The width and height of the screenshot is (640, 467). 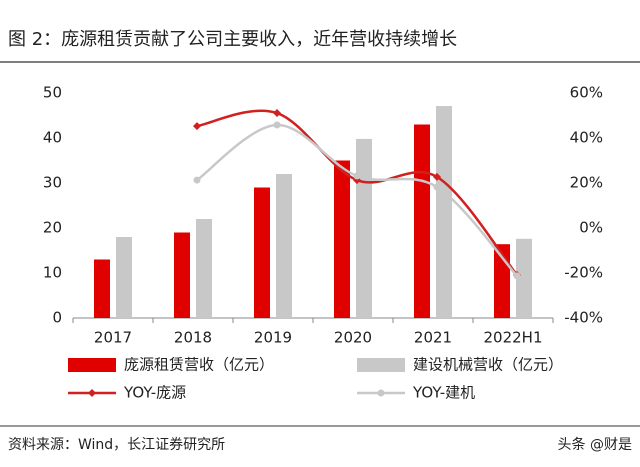 What do you see at coordinates (52, 183) in the screenshot?
I see `y-tick-label: 30` at bounding box center [52, 183].